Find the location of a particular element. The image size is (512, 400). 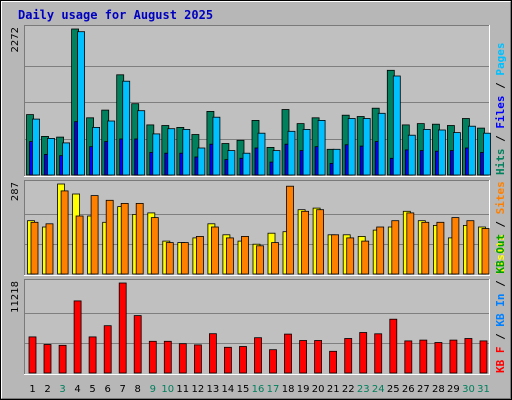

y-axis-max-label: 287 is located at coordinates (15, 191).